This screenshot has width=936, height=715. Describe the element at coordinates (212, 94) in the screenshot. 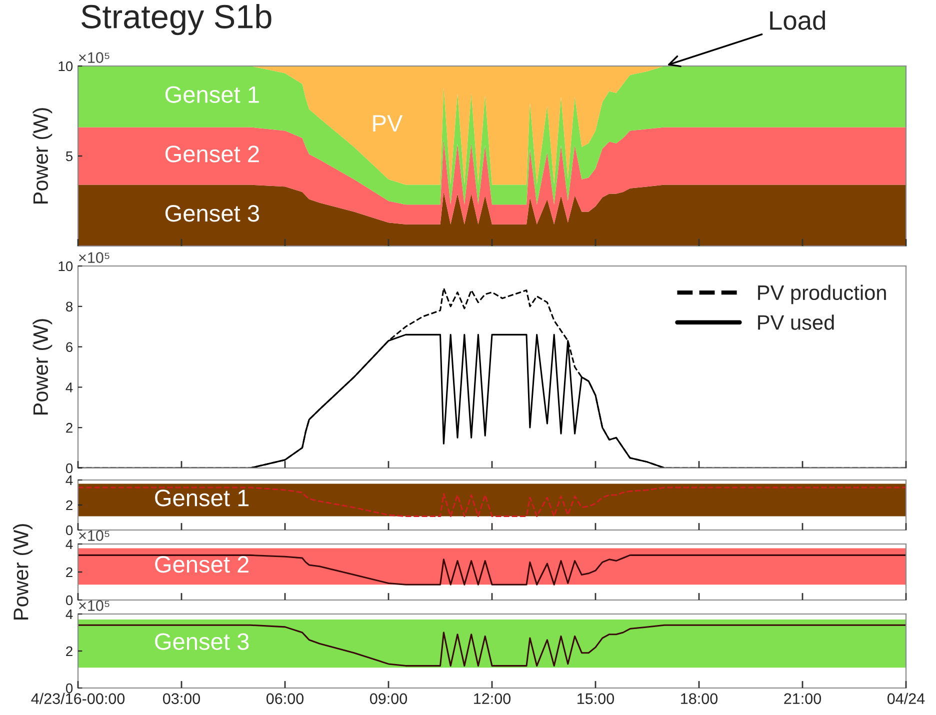

I see `series-label: Genset 1` at that location.